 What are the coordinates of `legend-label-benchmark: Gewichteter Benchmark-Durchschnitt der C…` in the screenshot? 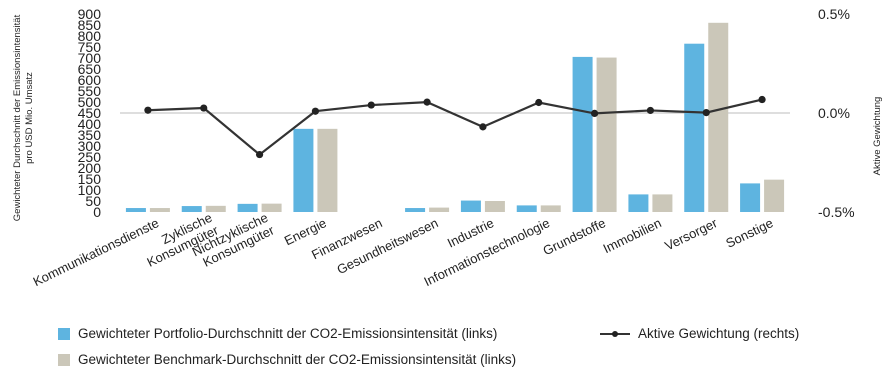 It's located at (297, 359).